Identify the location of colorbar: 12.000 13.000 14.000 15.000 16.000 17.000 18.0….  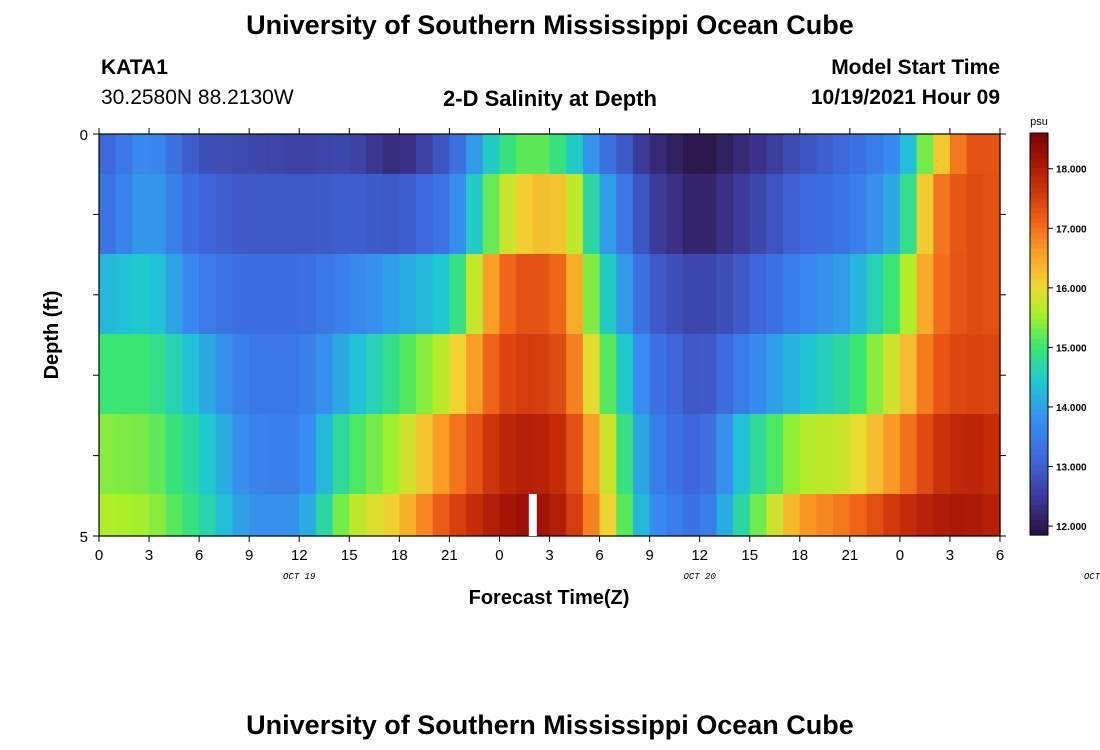
(1058, 326).